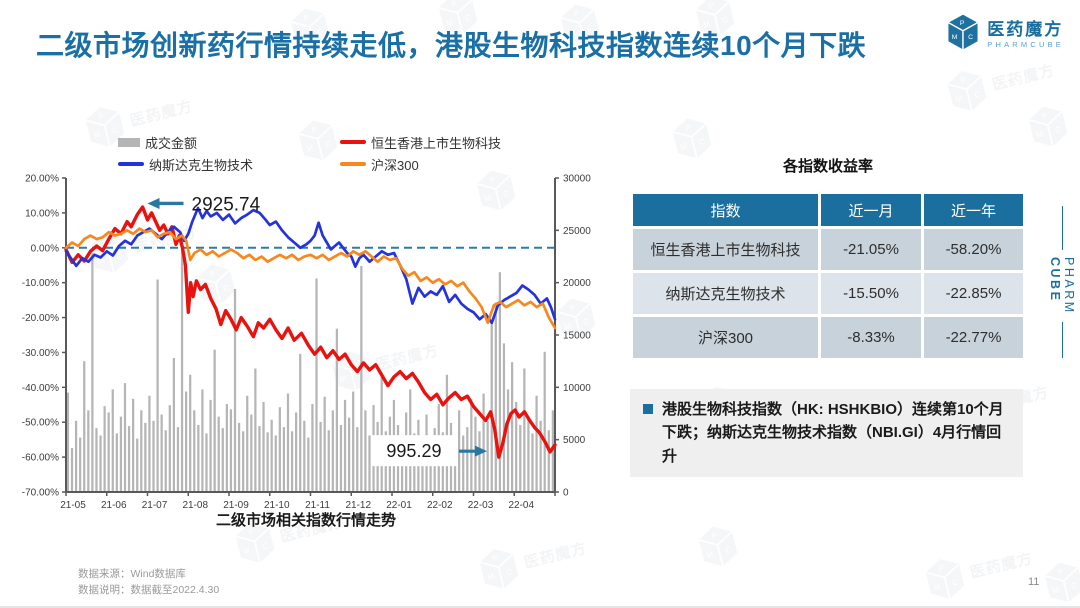  What do you see at coordinates (481, 505) in the screenshot?
I see `svg-text: 22-03` at bounding box center [481, 505].